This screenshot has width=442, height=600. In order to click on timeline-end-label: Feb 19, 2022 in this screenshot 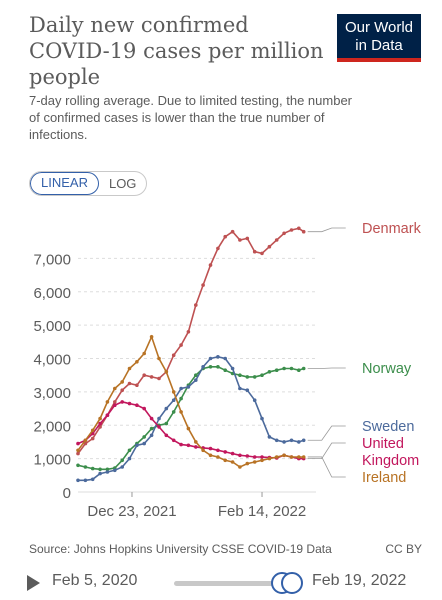, I will do `click(359, 580)`.